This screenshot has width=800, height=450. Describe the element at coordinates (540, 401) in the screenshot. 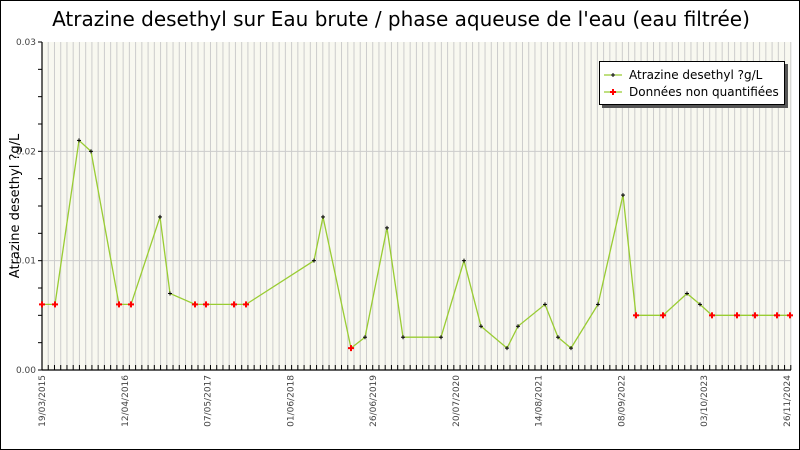

I see `x-tick-label: 14/08/2021` at that location.